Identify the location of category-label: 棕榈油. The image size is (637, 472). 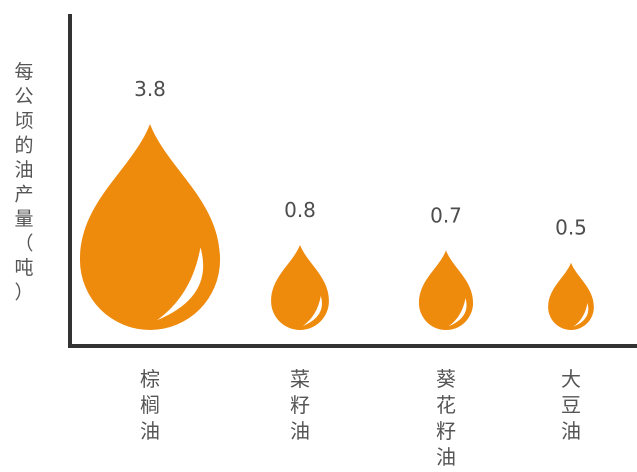
(150, 405).